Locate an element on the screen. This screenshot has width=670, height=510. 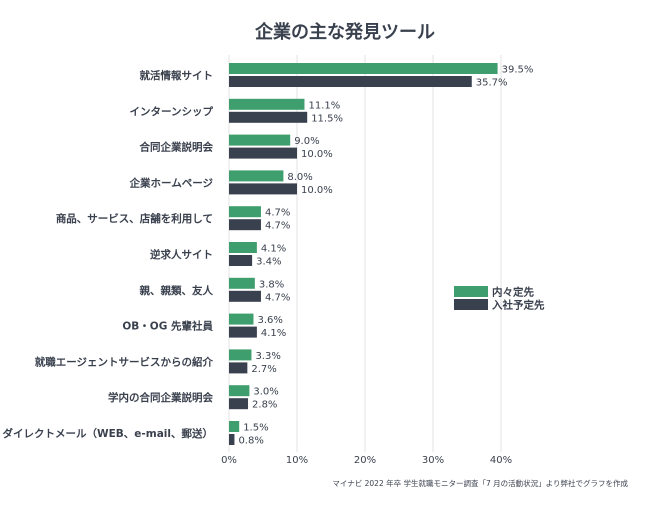
x-tick-label: 10% is located at coordinates (297, 460).